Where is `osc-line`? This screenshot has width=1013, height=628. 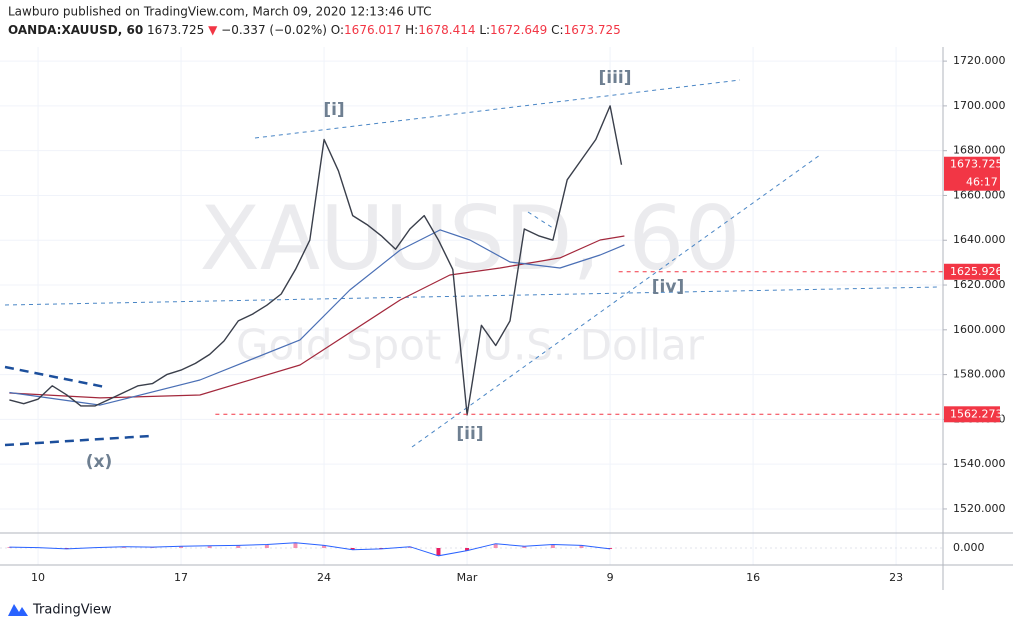
osc-line is located at coordinates (310, 549).